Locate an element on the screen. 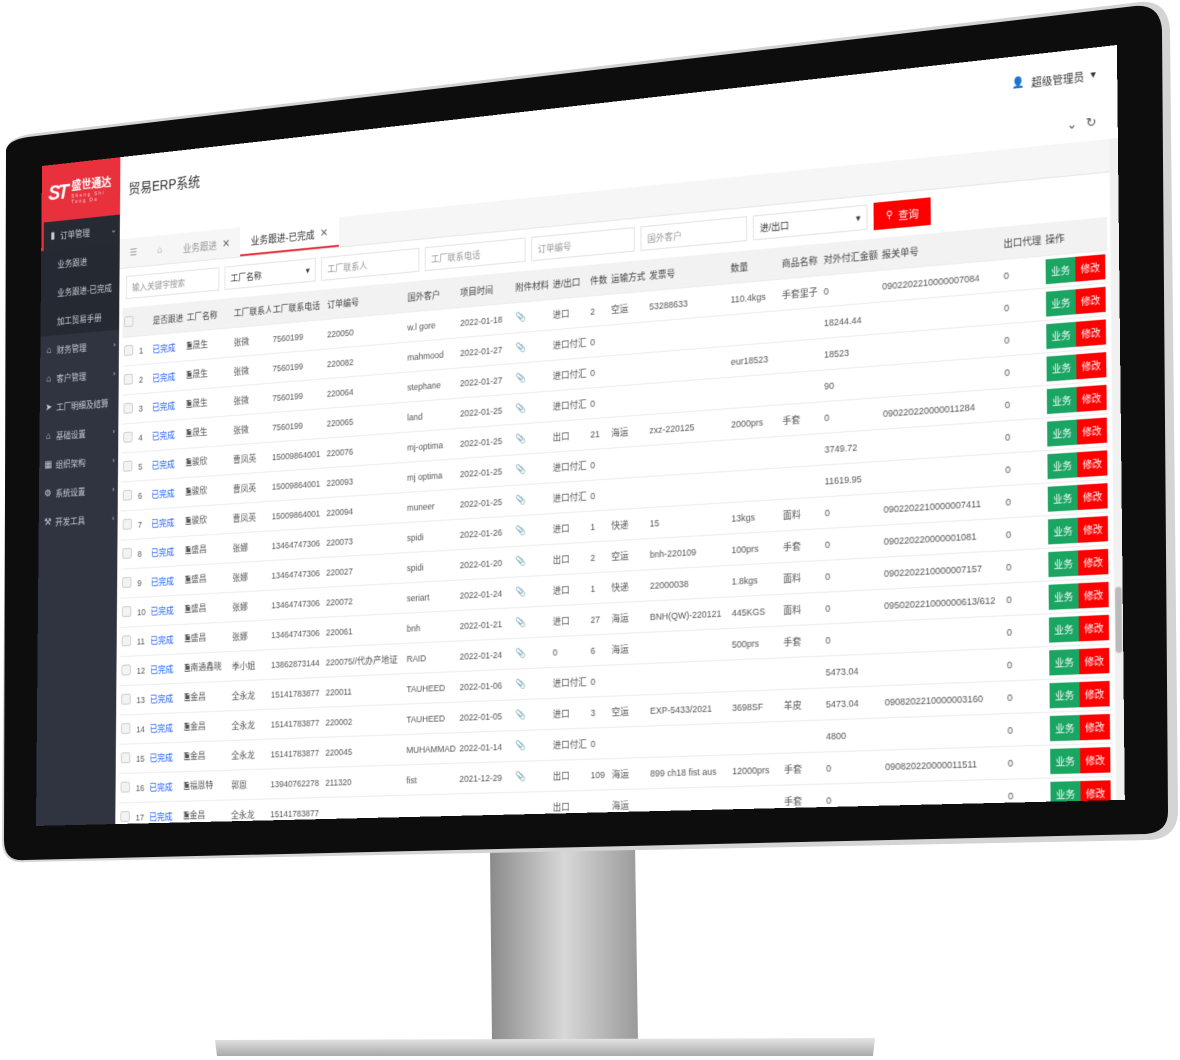 This screenshot has width=1180, height=1060. tab-business-follow: 业务跟进 ✕ is located at coordinates (207, 245).